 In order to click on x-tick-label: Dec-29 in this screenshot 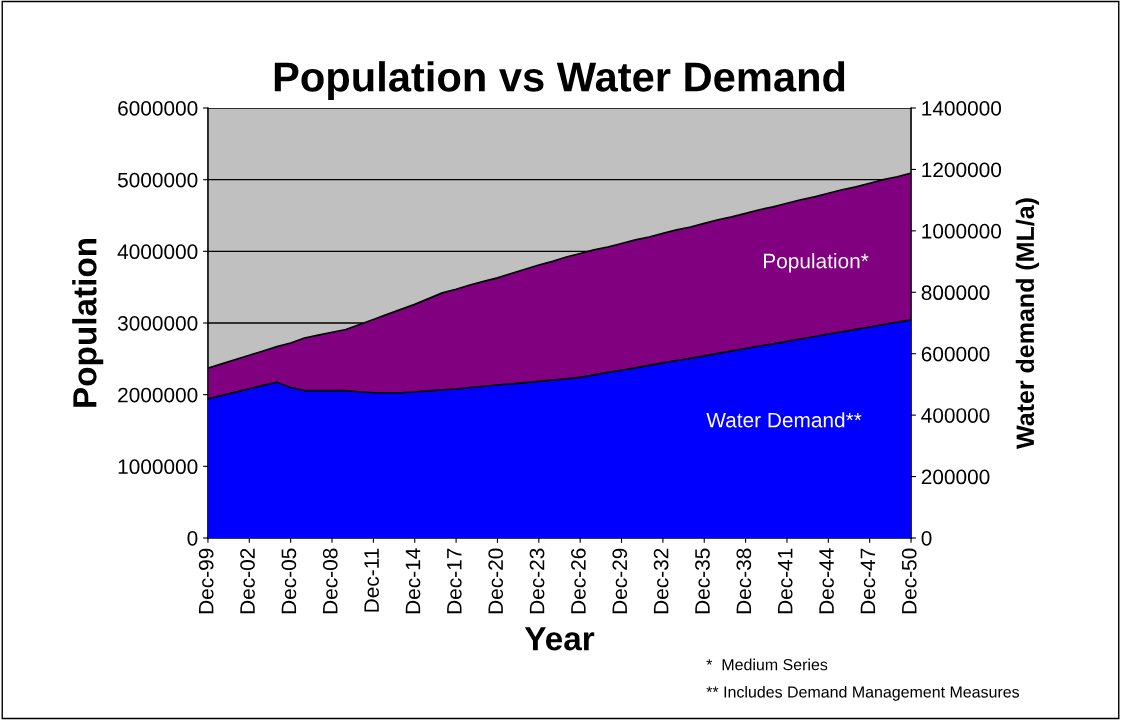, I will do `click(620, 581)`.